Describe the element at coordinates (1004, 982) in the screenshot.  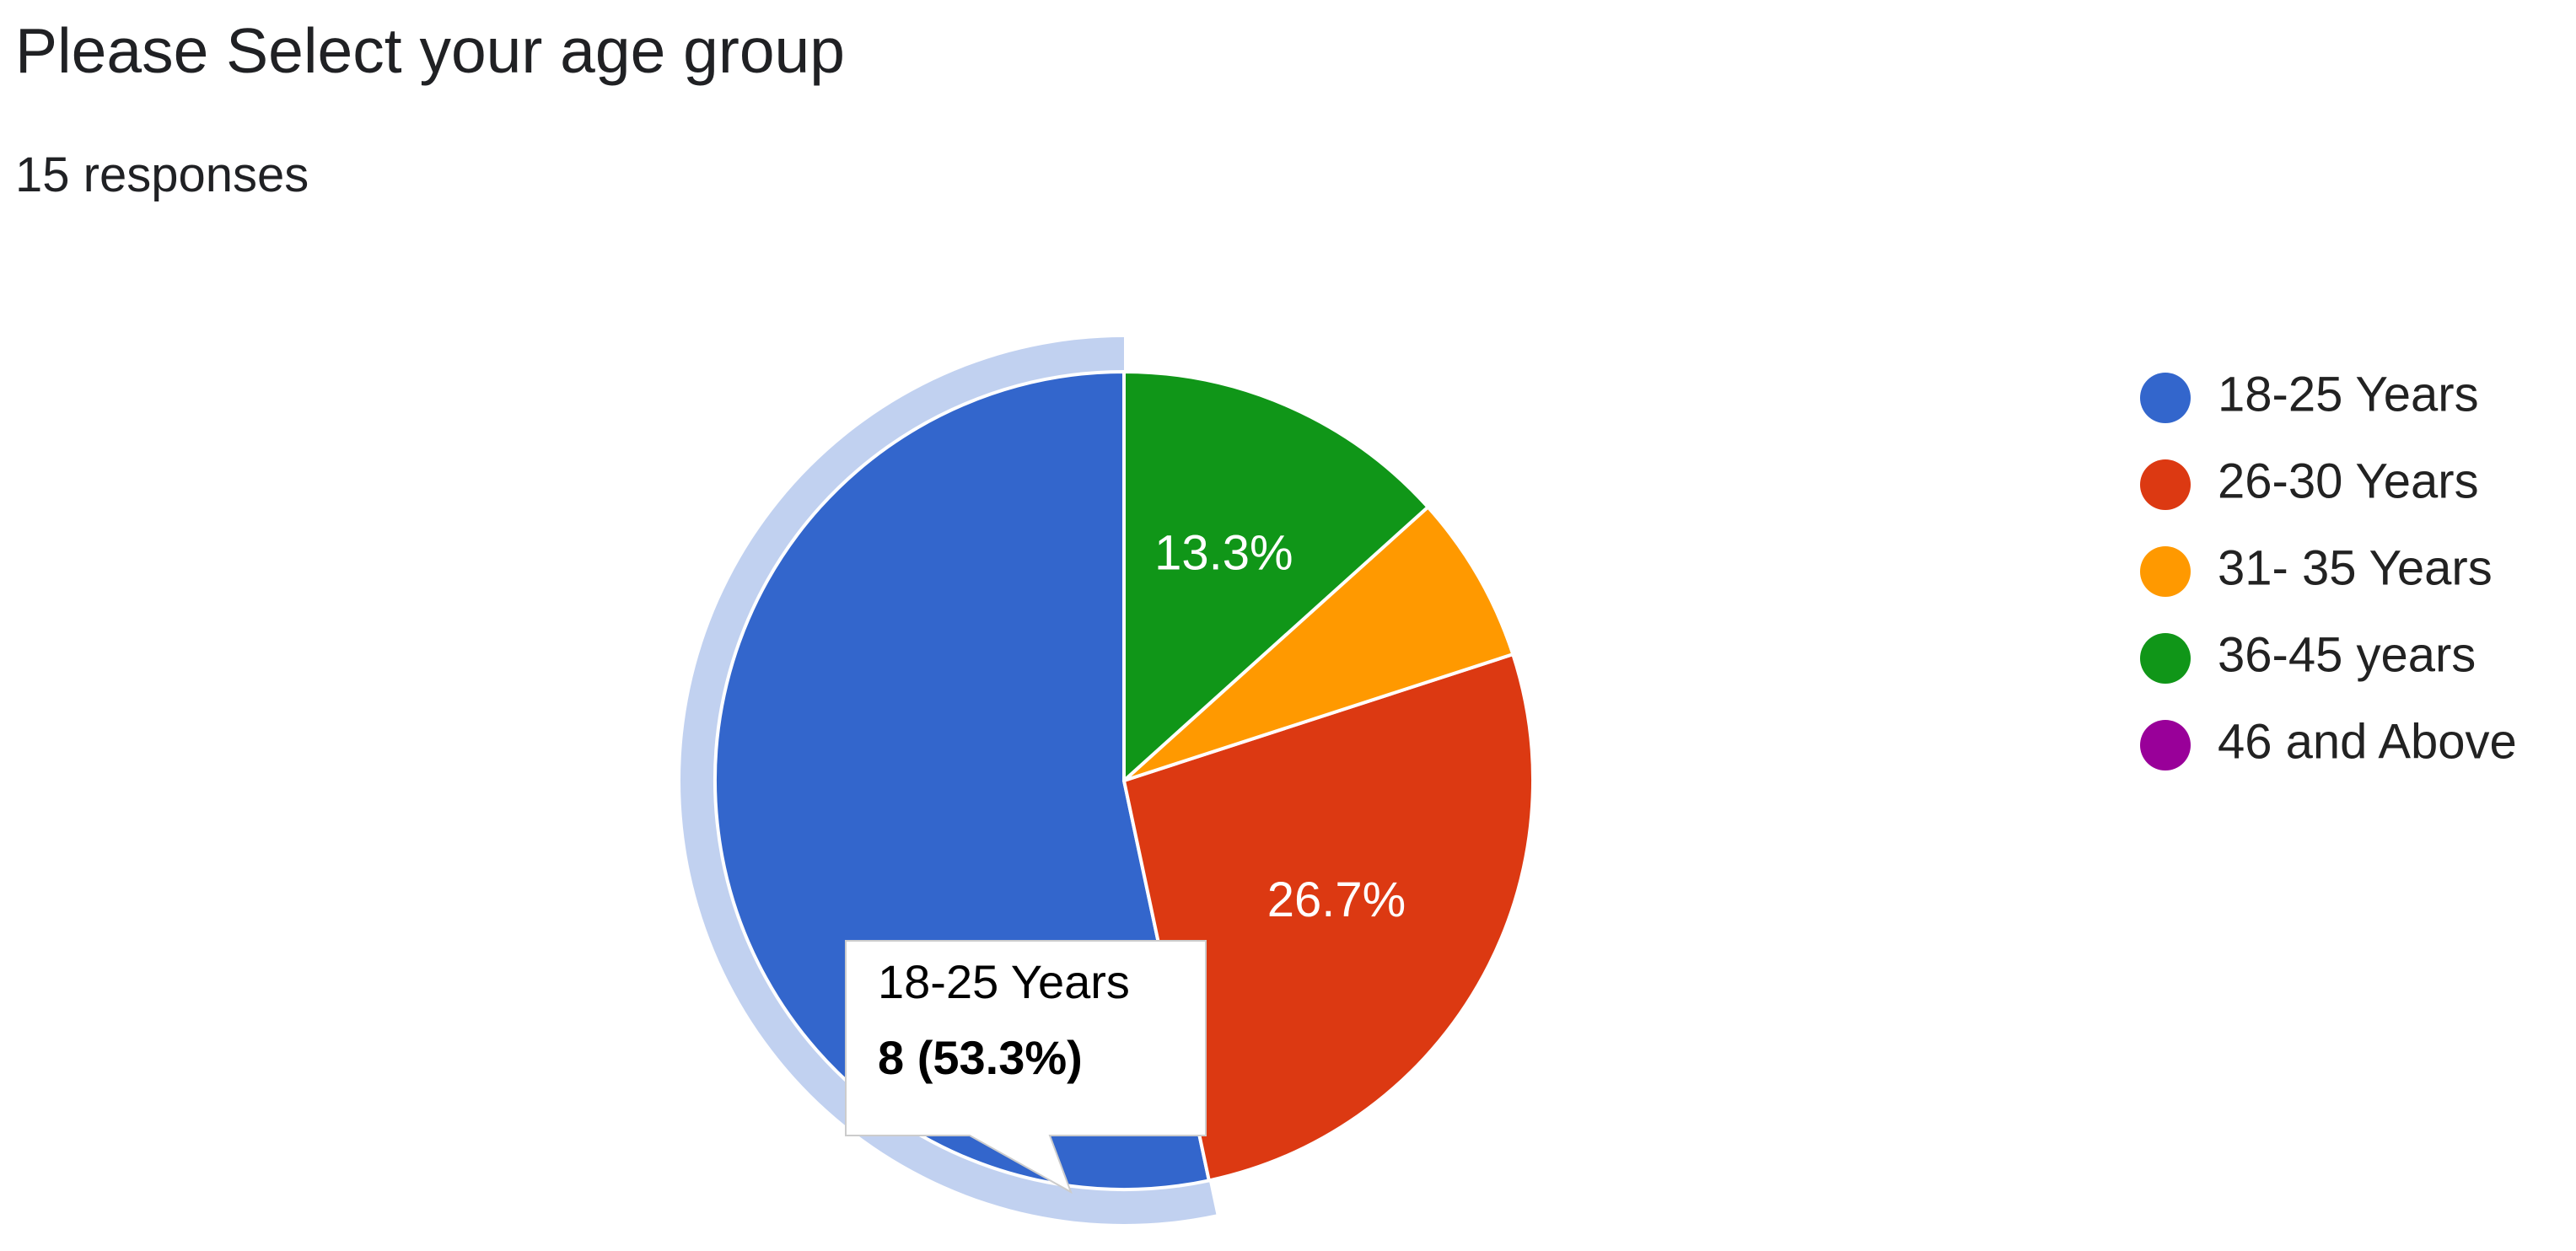
I see `tooltip-title: 18-25 Years` at that location.